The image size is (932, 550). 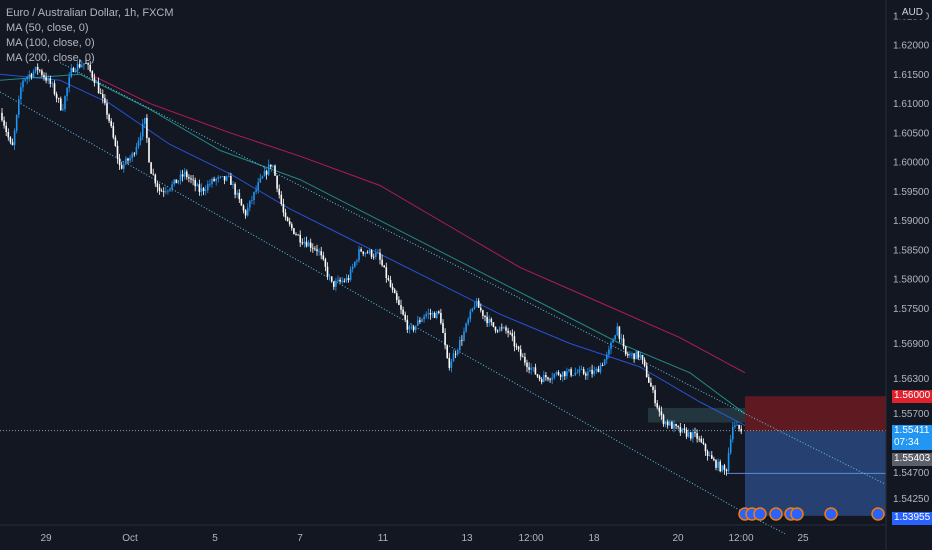 What do you see at coordinates (678, 538) in the screenshot?
I see `x-tick-label: 20` at bounding box center [678, 538].